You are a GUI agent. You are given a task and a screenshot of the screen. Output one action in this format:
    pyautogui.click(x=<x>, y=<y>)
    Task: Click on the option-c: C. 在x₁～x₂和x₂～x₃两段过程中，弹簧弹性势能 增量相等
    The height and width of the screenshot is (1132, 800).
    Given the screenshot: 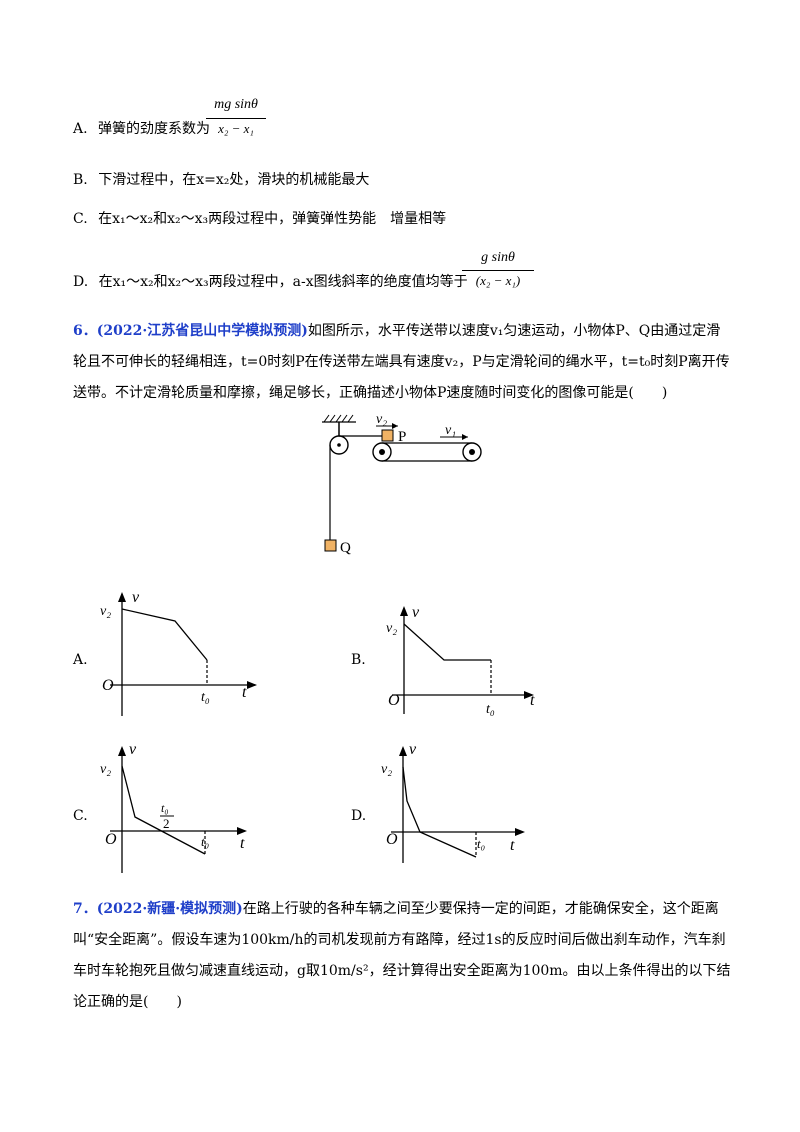 What is the action you would take?
    pyautogui.click(x=259, y=219)
    